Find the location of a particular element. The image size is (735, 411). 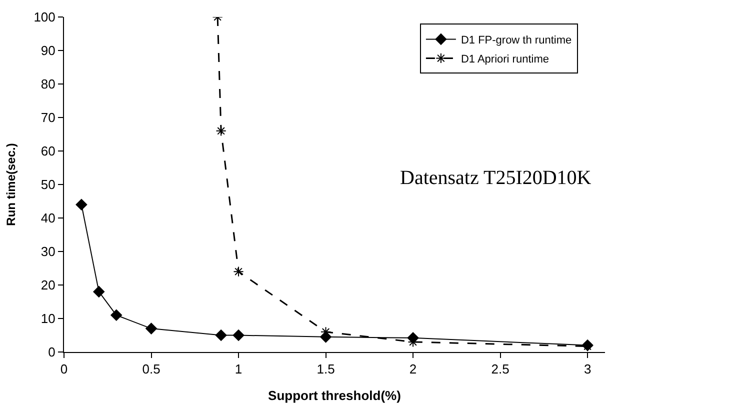

y-tick-label: 100 is located at coordinates (45, 17).